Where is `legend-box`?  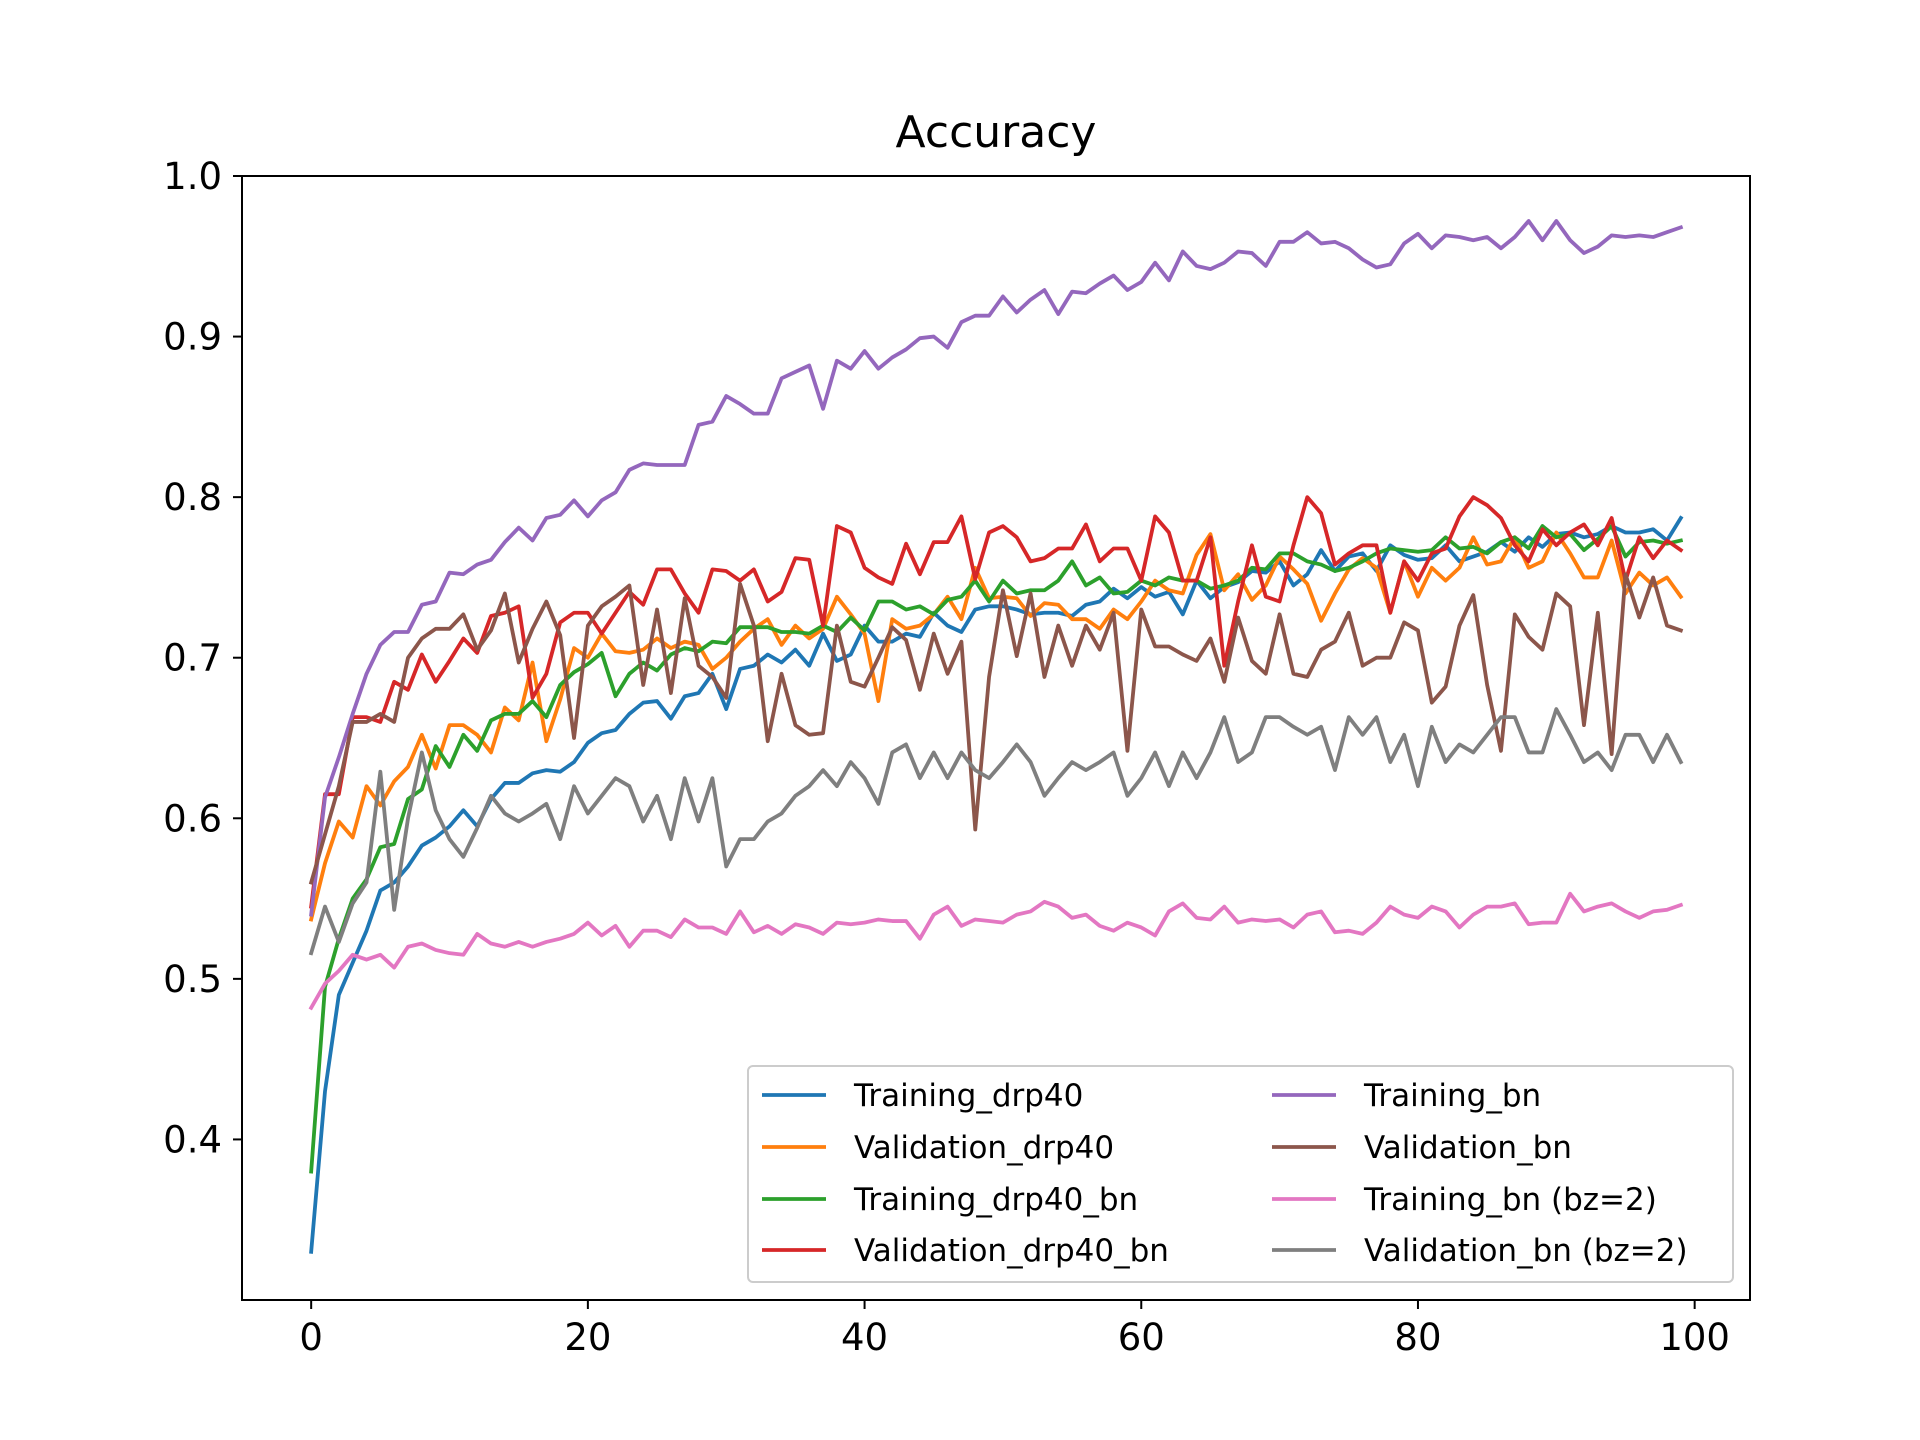
legend-box is located at coordinates (1240, 1174).